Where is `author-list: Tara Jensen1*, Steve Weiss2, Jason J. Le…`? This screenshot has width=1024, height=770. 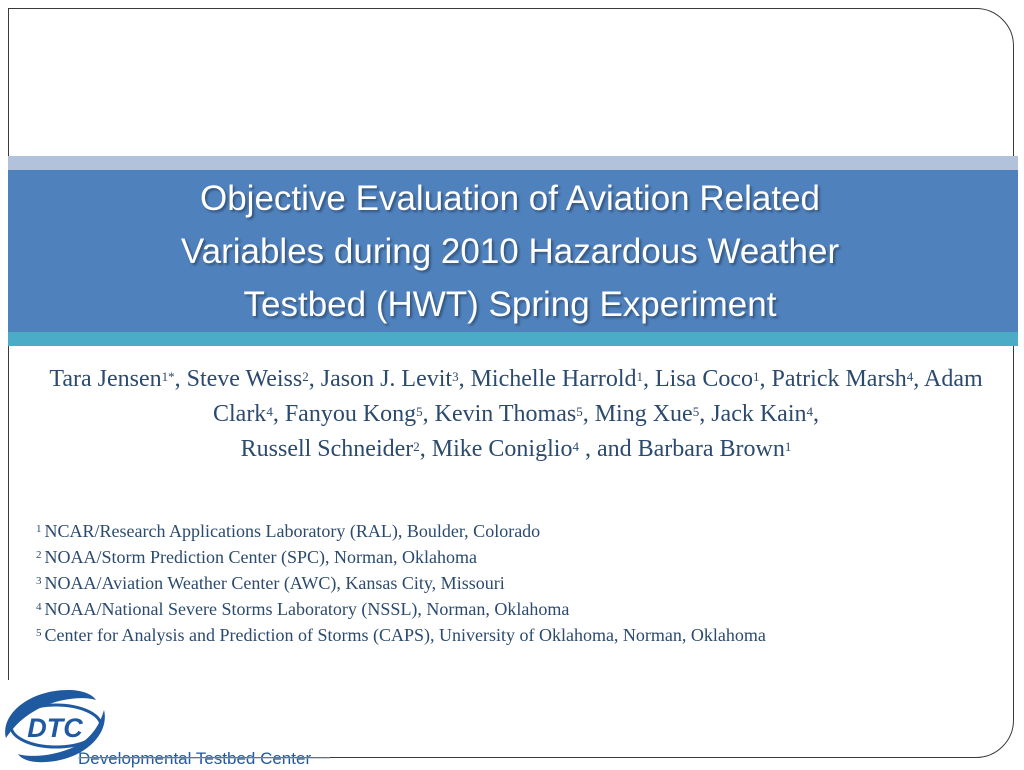 author-list: Tara Jensen1*, Steve Weiss2, Jason J. Le… is located at coordinates (516, 414).